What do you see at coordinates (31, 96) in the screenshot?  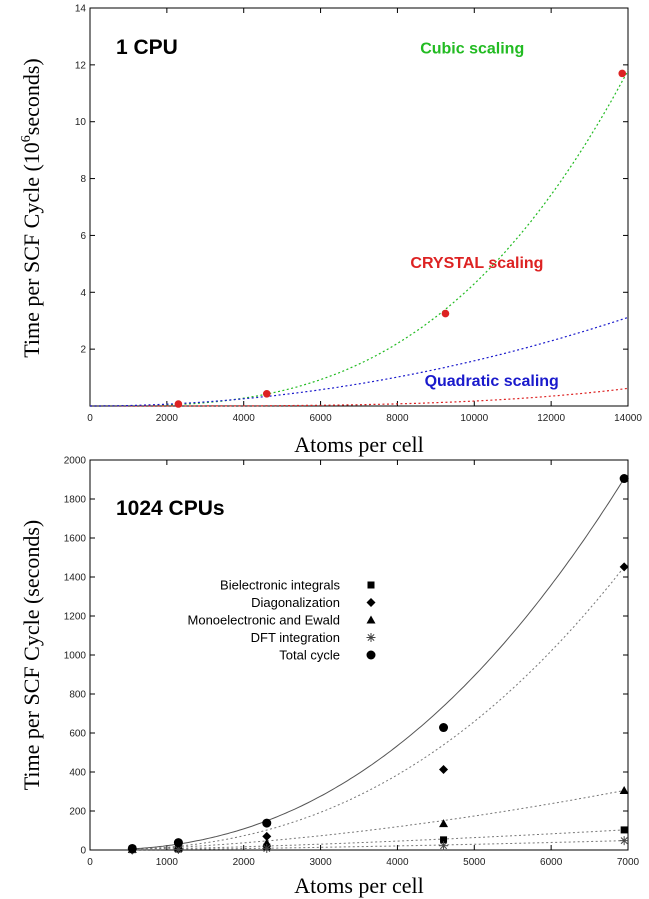 I see `y-axis-title-1cpu-tail: seconds)` at bounding box center [31, 96].